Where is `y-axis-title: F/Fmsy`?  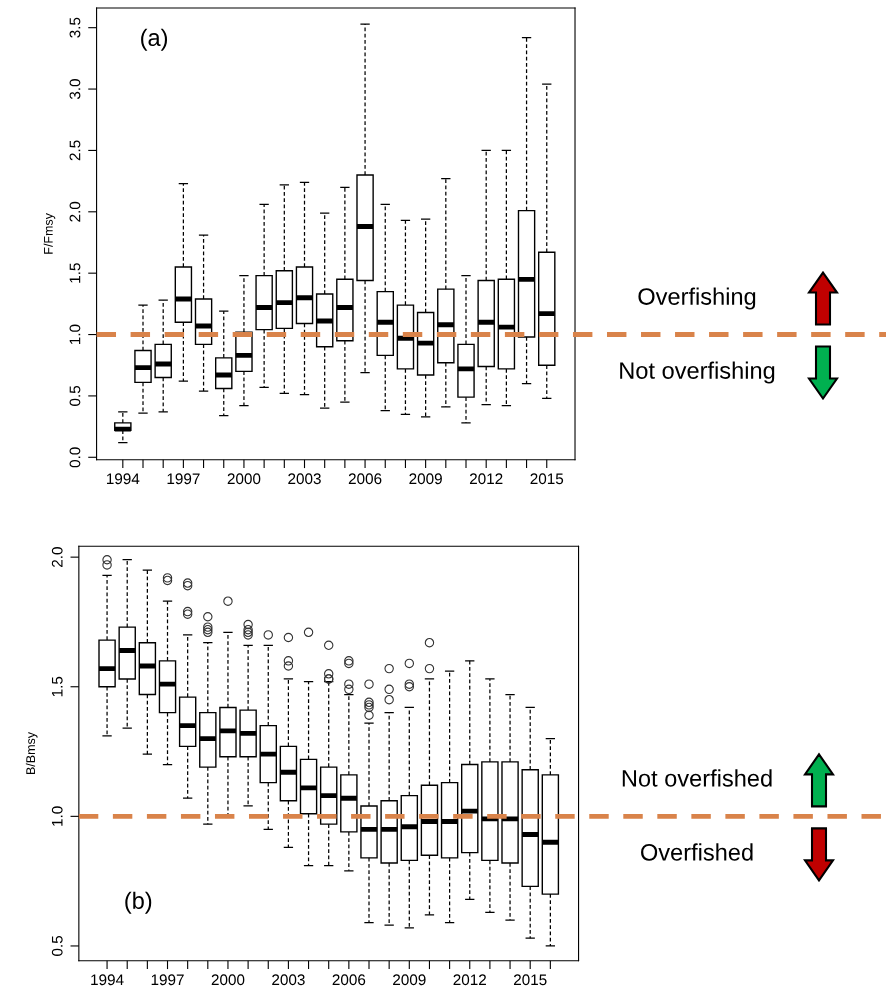
y-axis-title: F/Fmsy is located at coordinates (49, 233).